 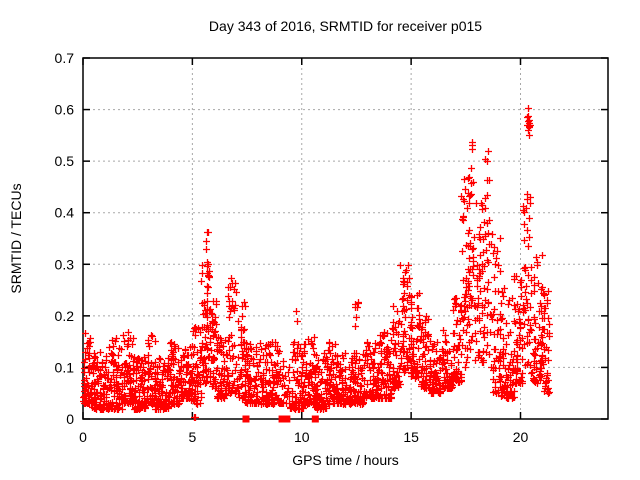 What do you see at coordinates (302, 437) in the screenshot?
I see `x-tick-label: 10` at bounding box center [302, 437].